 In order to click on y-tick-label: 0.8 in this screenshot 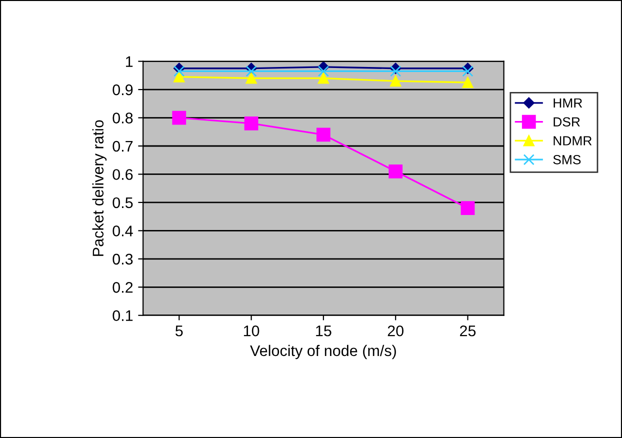, I will do `click(122, 118)`.